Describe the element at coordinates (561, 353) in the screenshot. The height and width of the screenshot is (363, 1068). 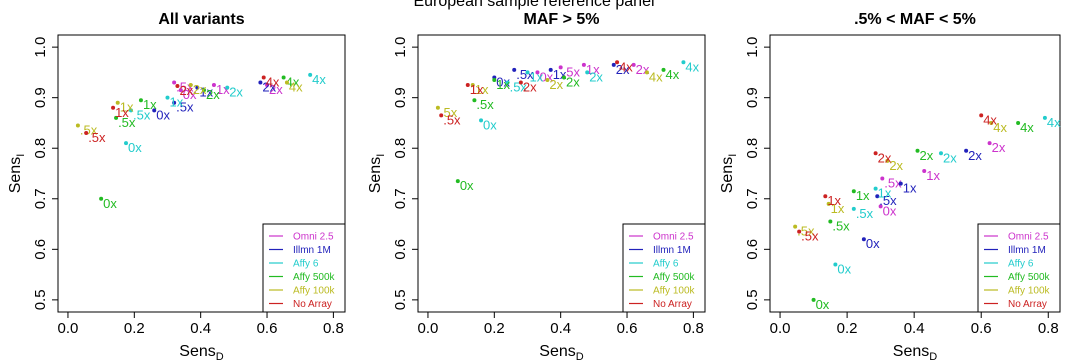
I see `x-axis-label: SensD` at that location.